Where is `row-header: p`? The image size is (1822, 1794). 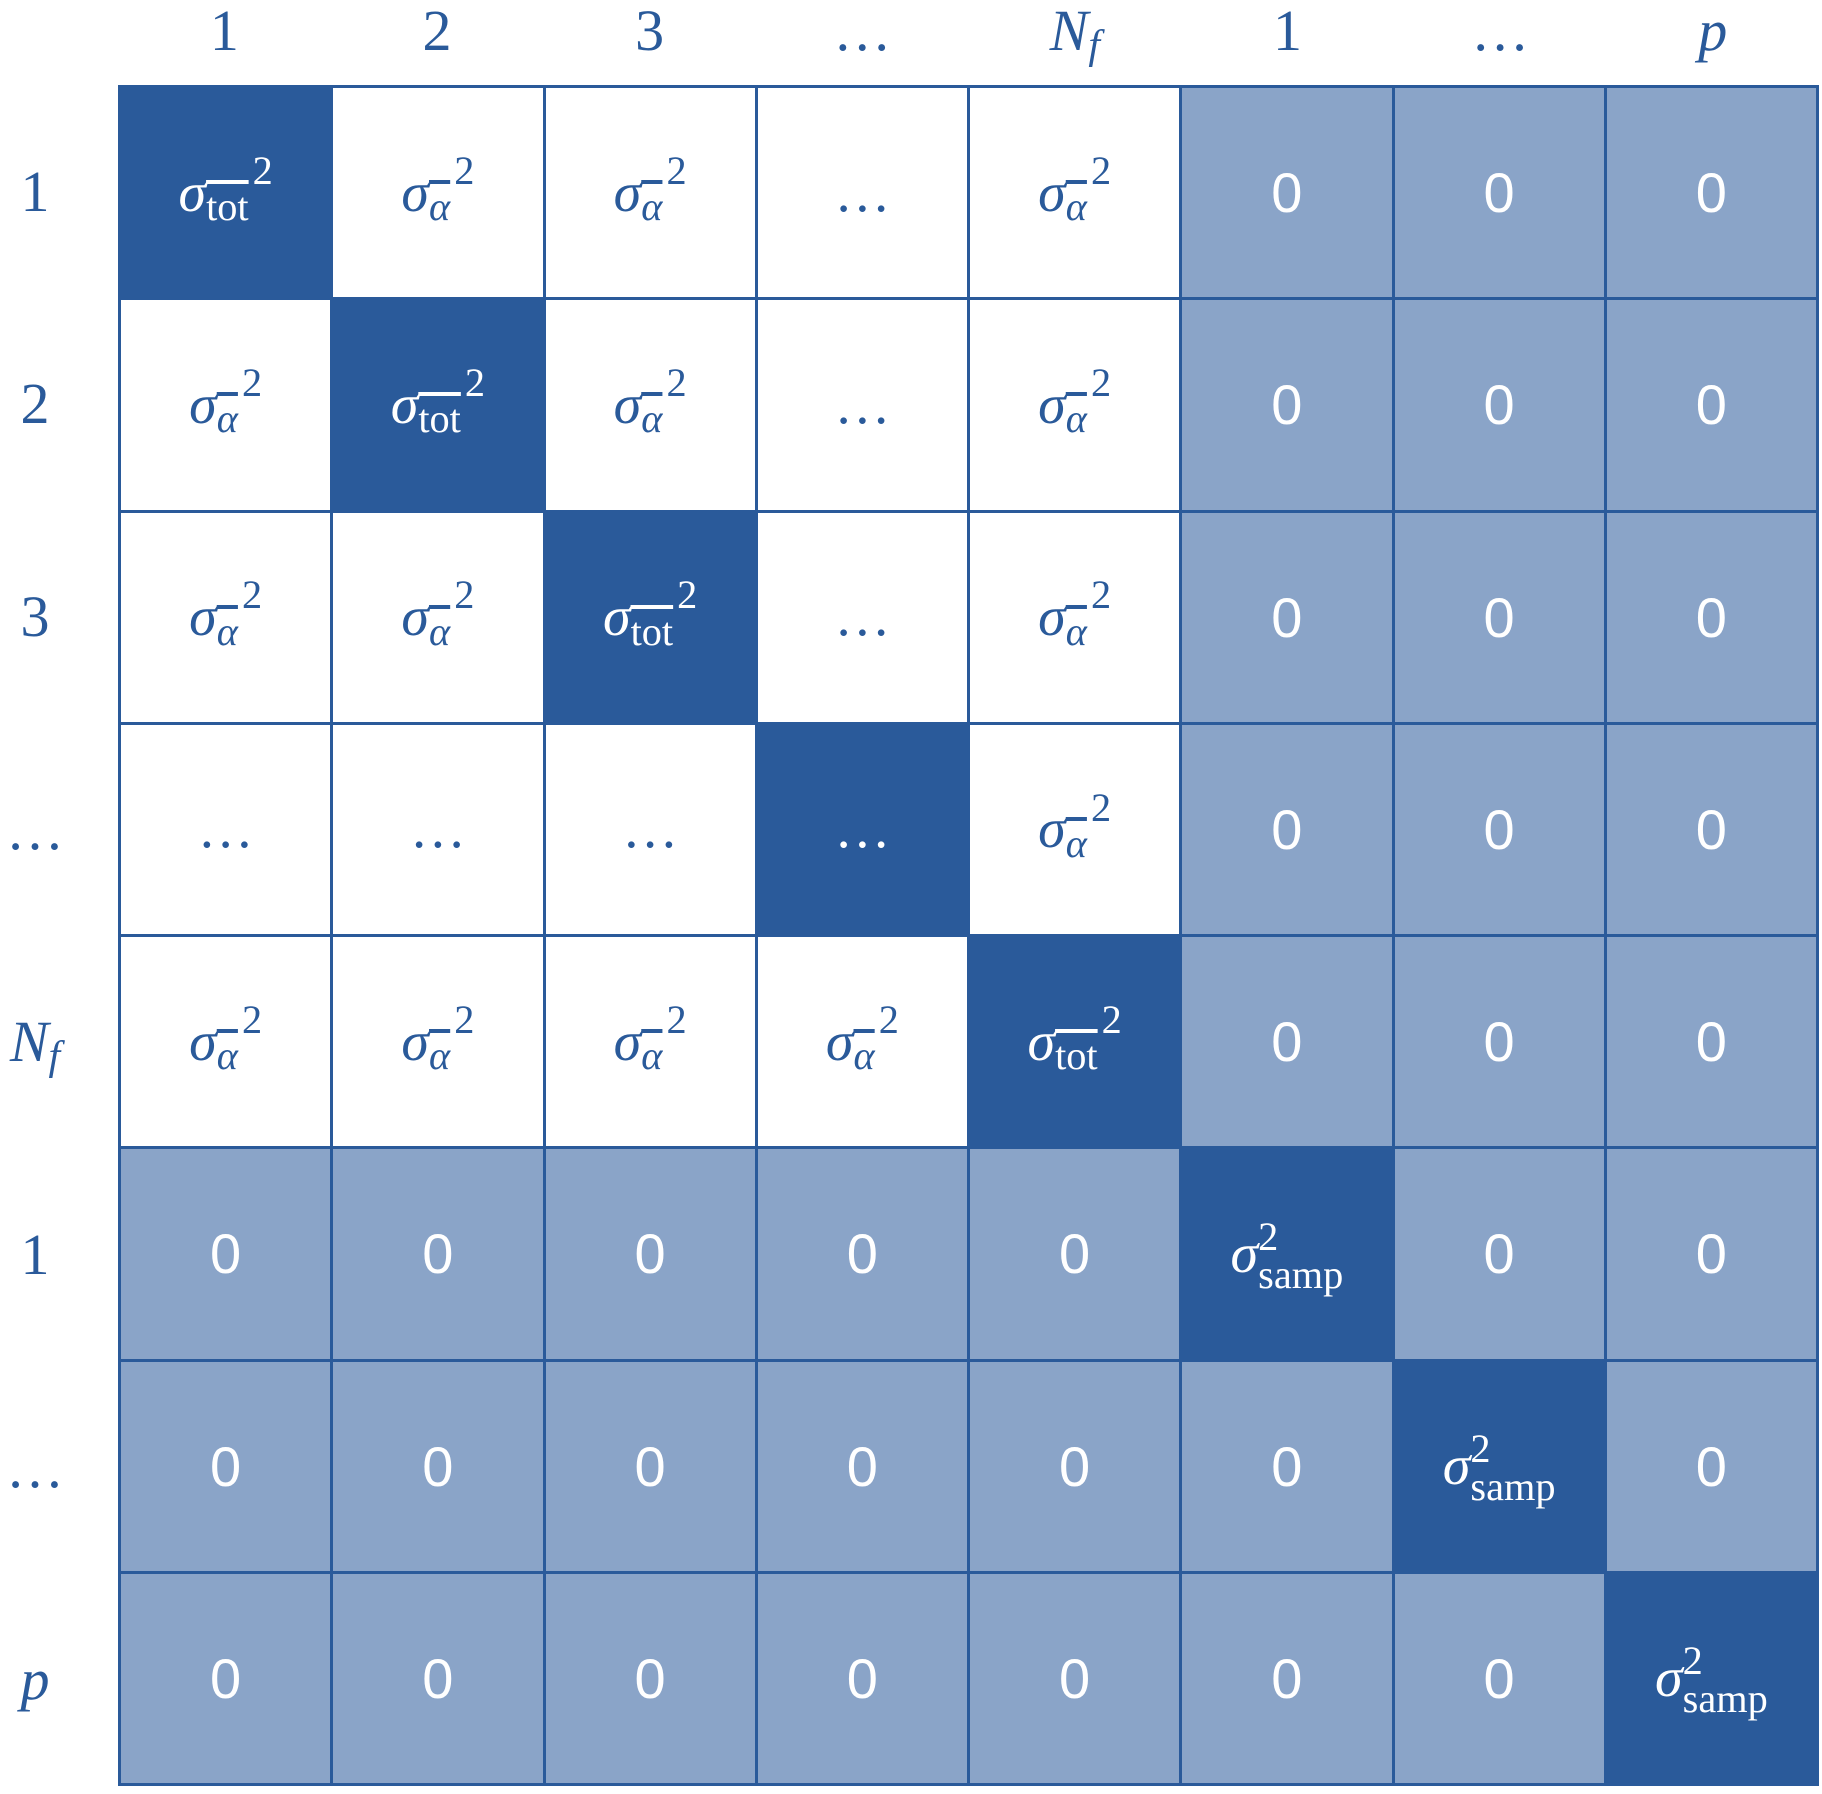
row-header: p is located at coordinates (35, 1679).